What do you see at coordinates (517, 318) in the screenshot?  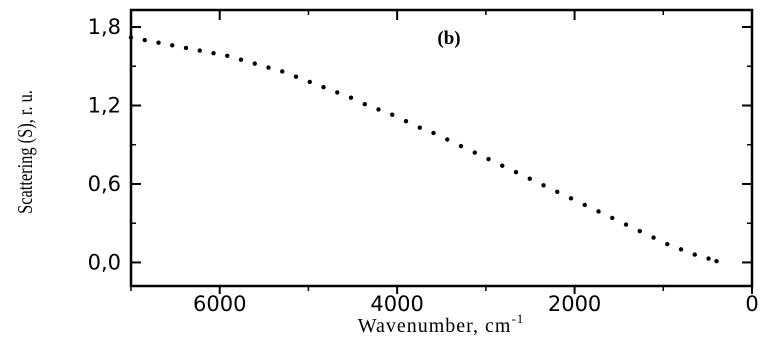 I see `x-axis-title-superscript: -1` at bounding box center [517, 318].